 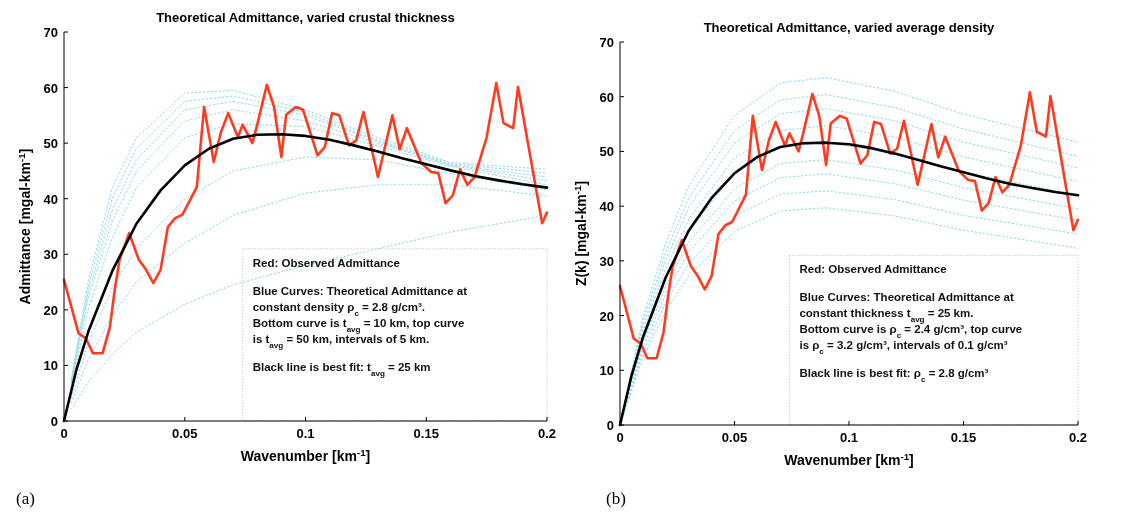 I want to click on annotation: Black line is best fit: ρ$_{c}$ = 2.8 g/cm³, so click(x=894, y=375).